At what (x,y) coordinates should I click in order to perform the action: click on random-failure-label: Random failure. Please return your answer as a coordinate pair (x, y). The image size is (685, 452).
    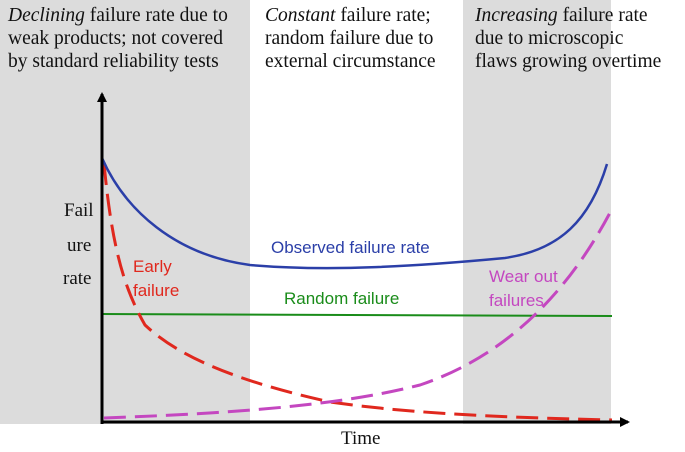
    Looking at the image, I should click on (342, 298).